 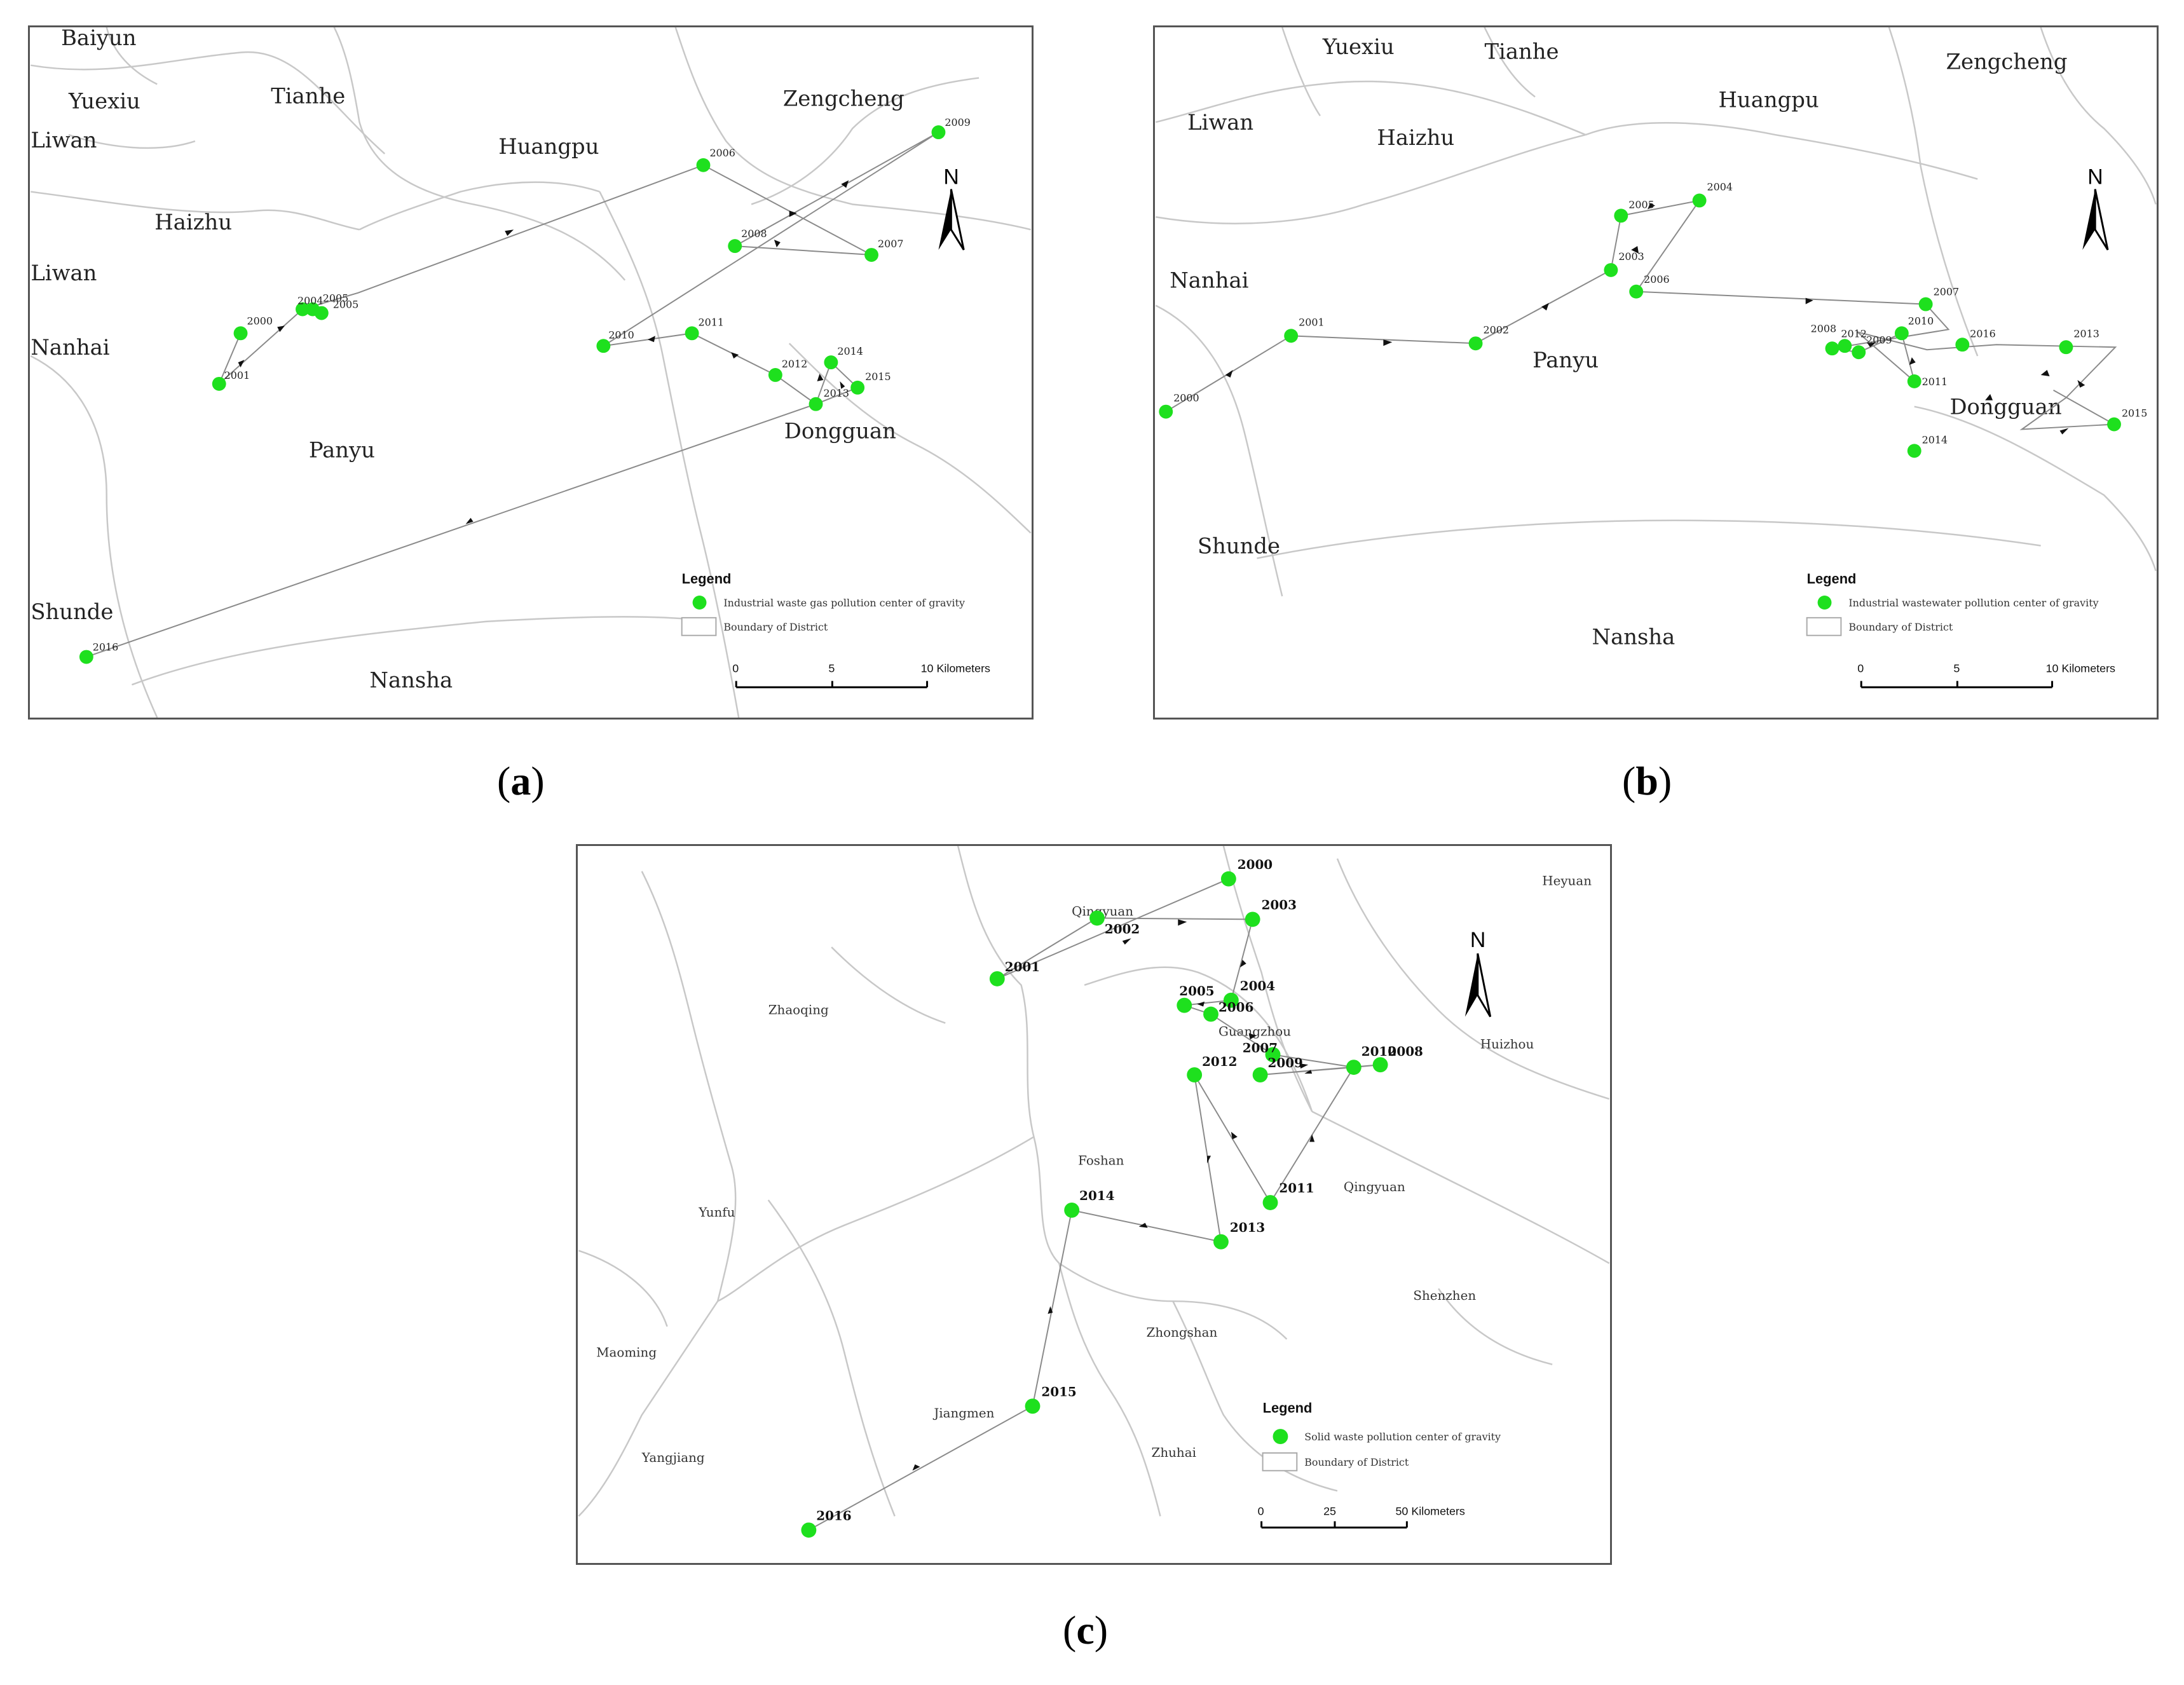 I want to click on district-label: Tianhe, so click(x=1521, y=51).